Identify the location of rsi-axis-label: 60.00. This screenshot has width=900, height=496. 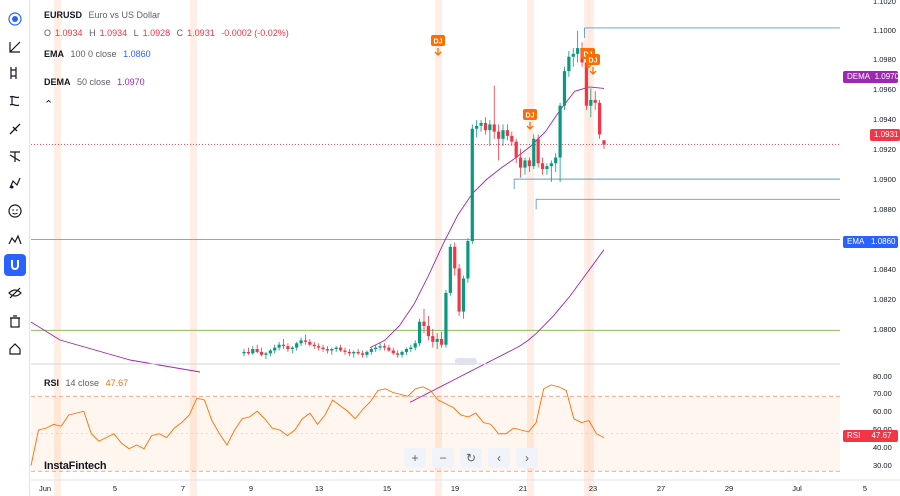
(882, 411).